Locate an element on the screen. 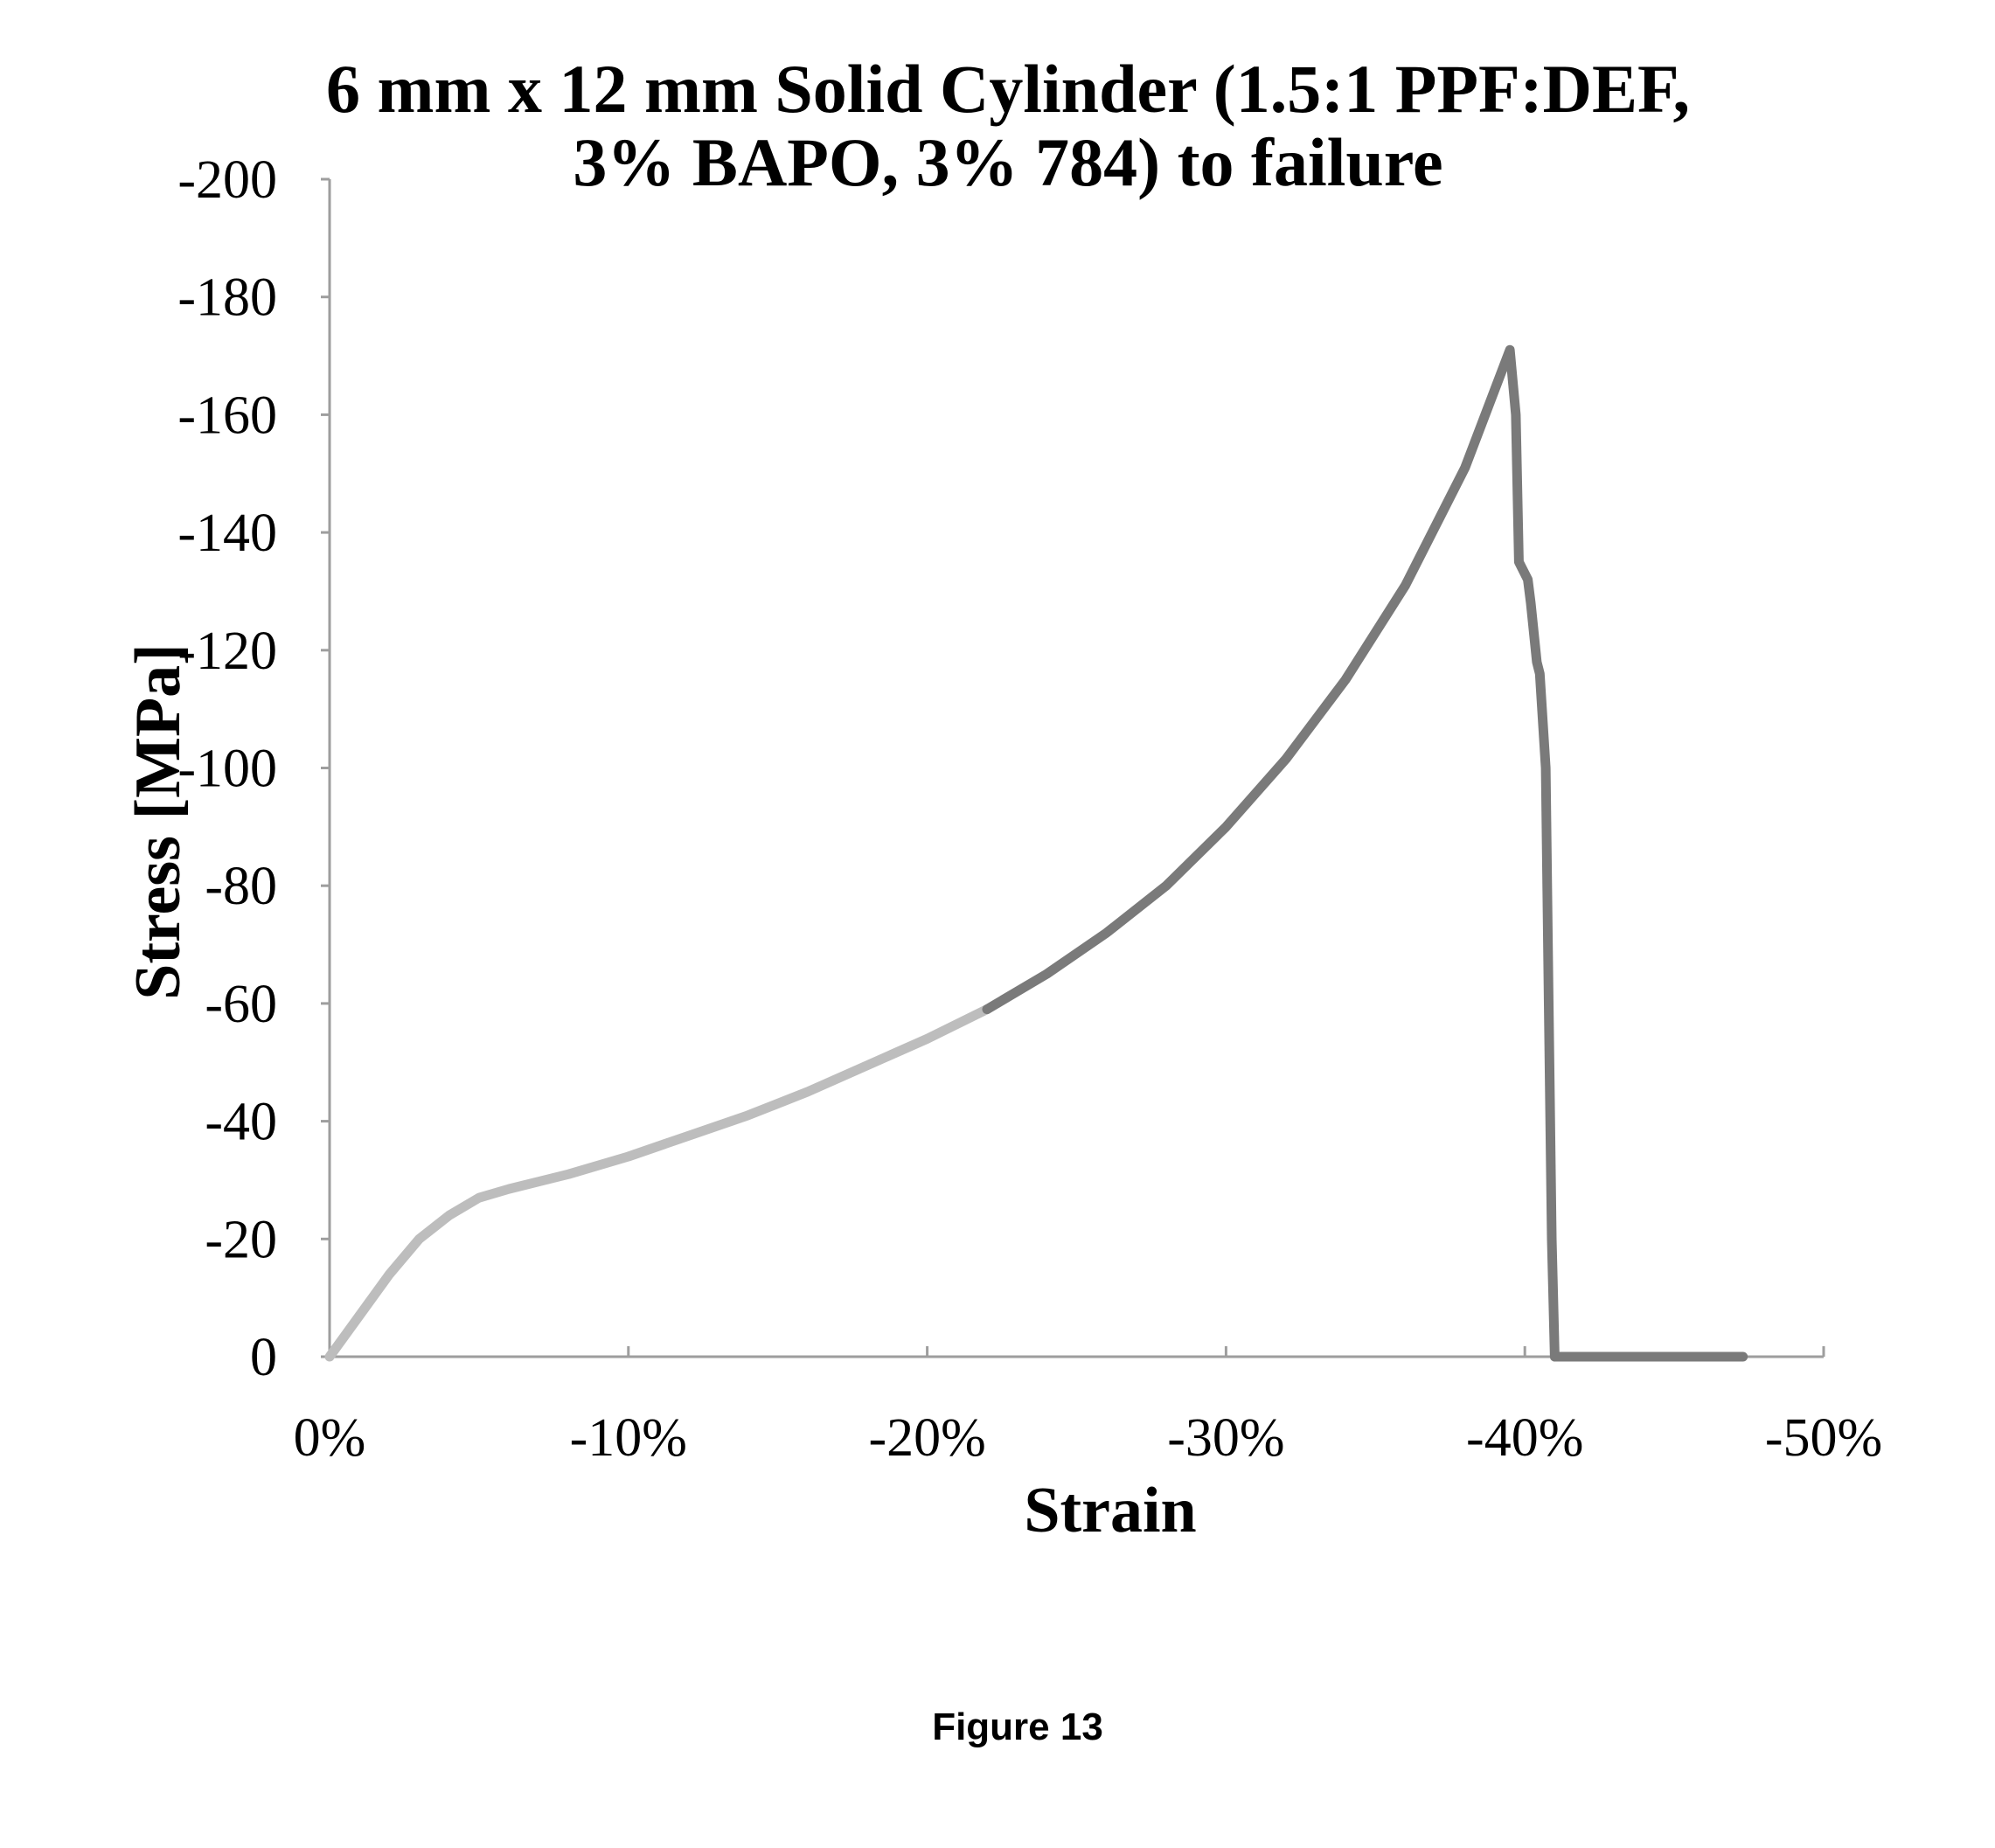 This screenshot has height=1848, width=1995. x-axis-title: Strain is located at coordinates (1110, 1511).